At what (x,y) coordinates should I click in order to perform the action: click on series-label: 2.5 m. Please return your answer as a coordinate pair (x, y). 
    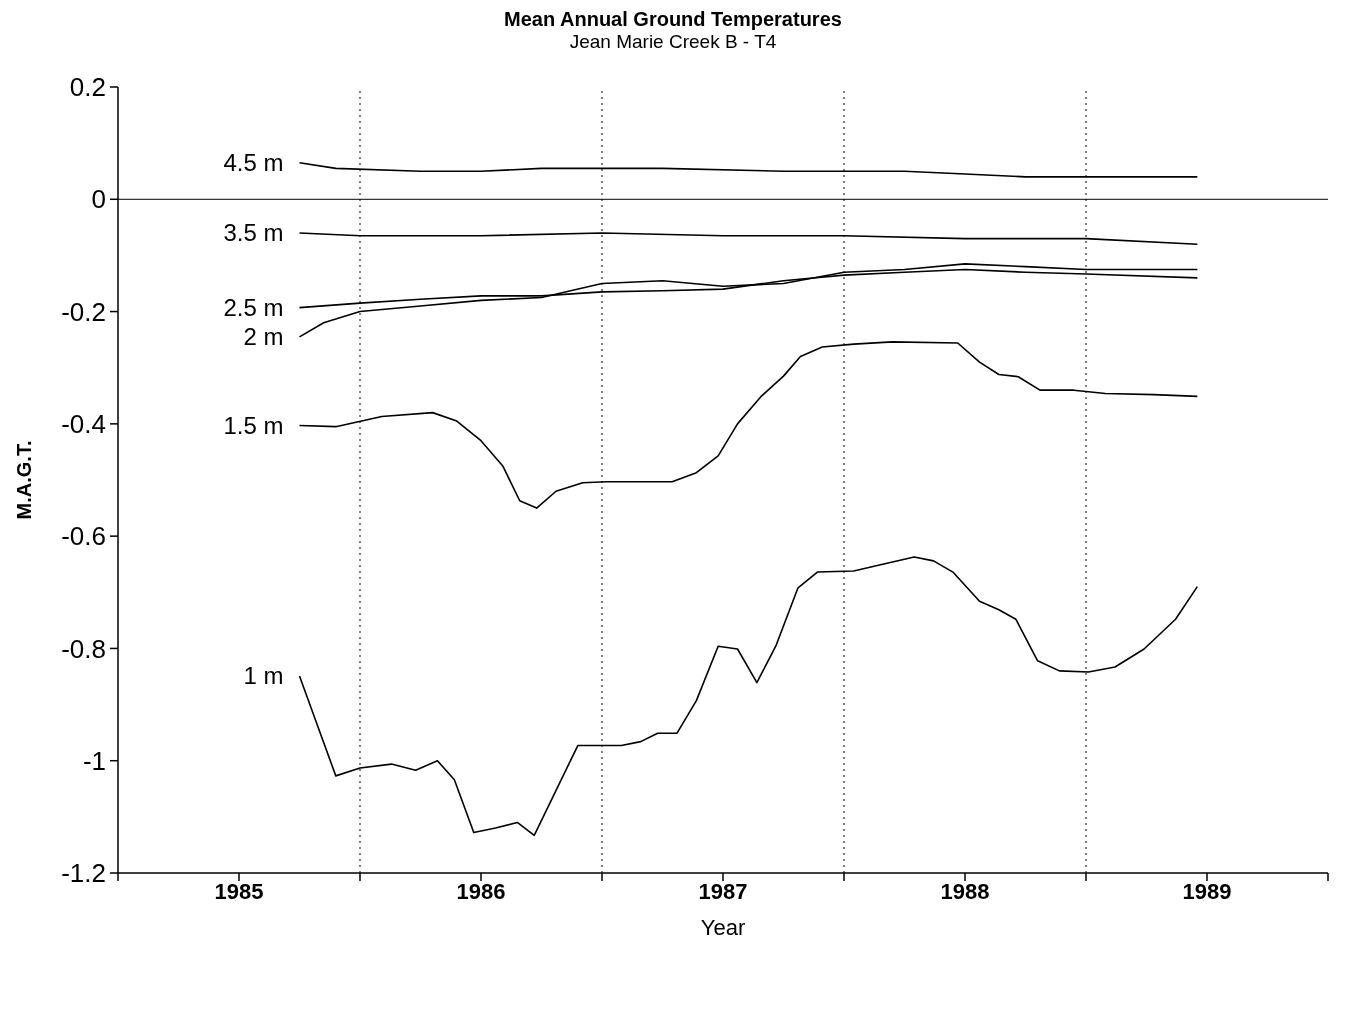
    Looking at the image, I should click on (253, 308).